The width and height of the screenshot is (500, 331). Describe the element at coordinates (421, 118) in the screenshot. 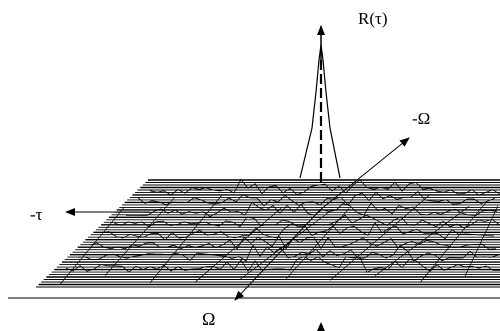

I see `neg-omega-label: -Ω` at that location.